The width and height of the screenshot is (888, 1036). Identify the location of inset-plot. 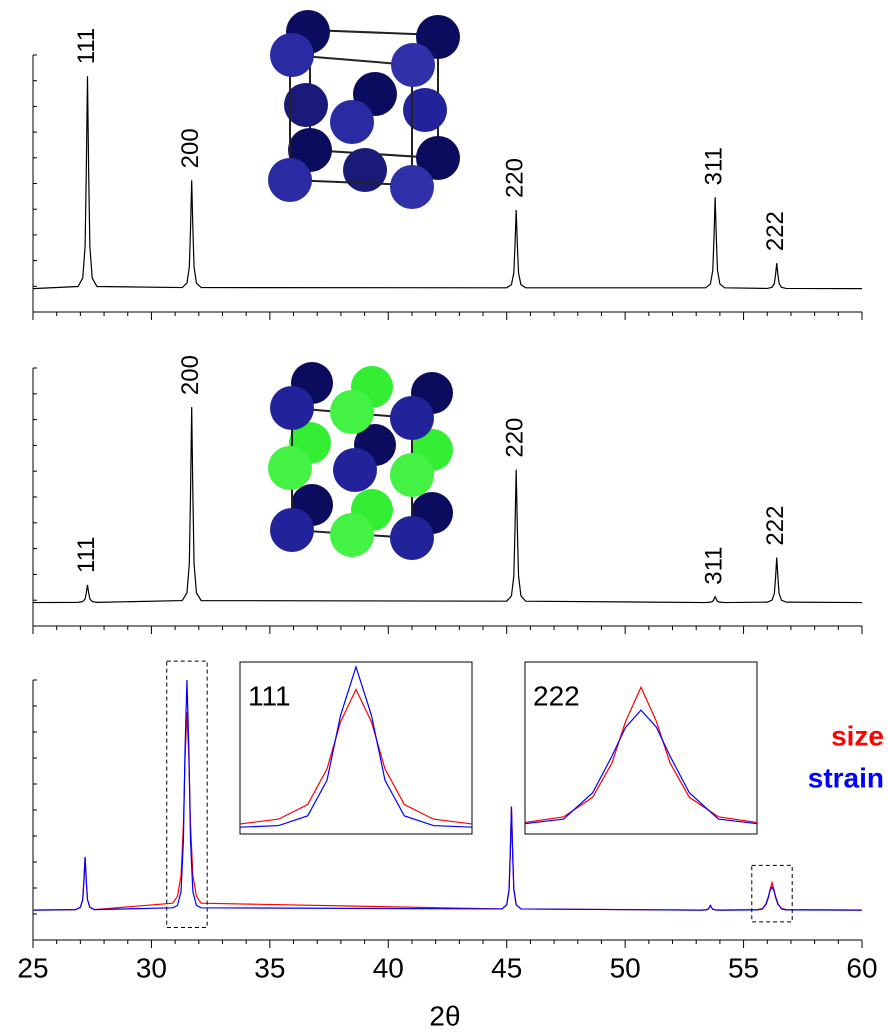
(641, 755).